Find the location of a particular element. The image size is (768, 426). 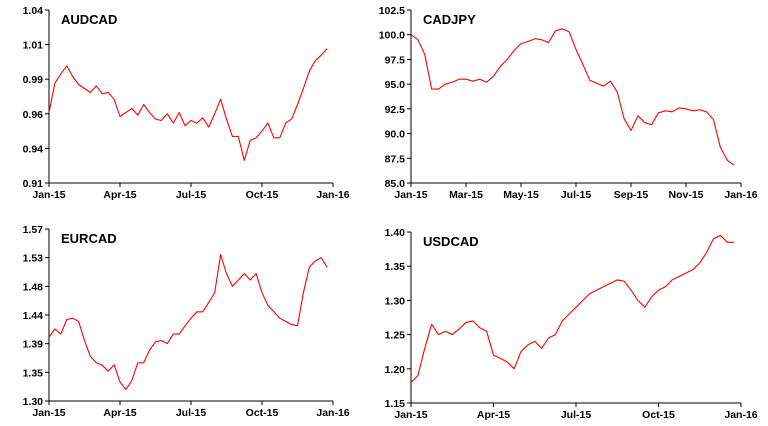

y-tick-label: 1.39 is located at coordinates (33, 345).